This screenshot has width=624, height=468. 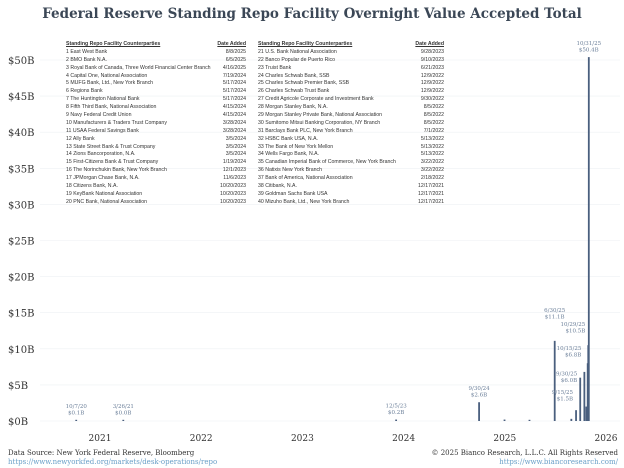 What do you see at coordinates (123, 407) in the screenshot?
I see `data-label-date: 3/26/21` at bounding box center [123, 407].